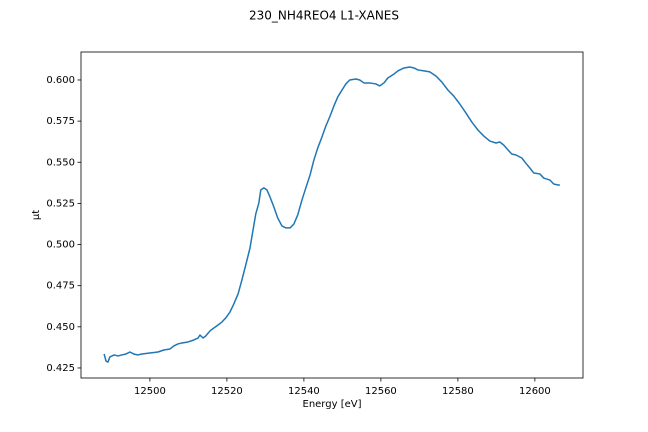 This screenshot has height=432, width=648. I want to click on y-tick-label: 0.425, so click(60, 368).